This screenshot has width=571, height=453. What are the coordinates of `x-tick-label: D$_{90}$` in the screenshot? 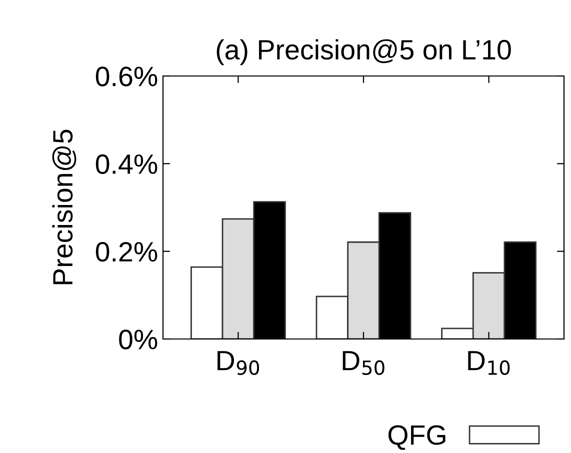 It's located at (239, 363).